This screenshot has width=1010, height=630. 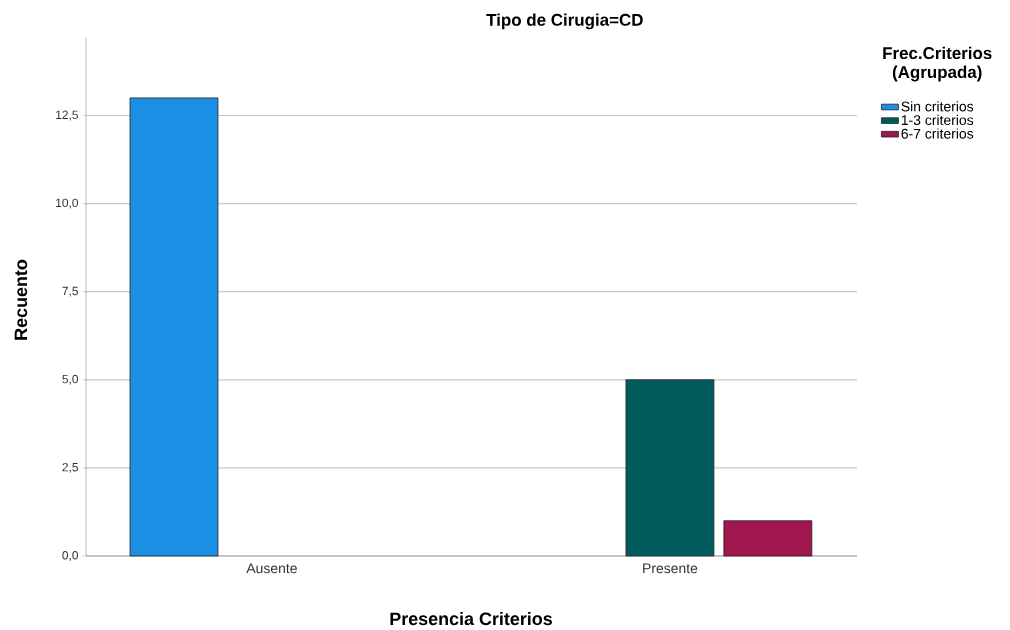 What do you see at coordinates (70, 467) in the screenshot?
I see `y-tick-label: 2,5` at bounding box center [70, 467].